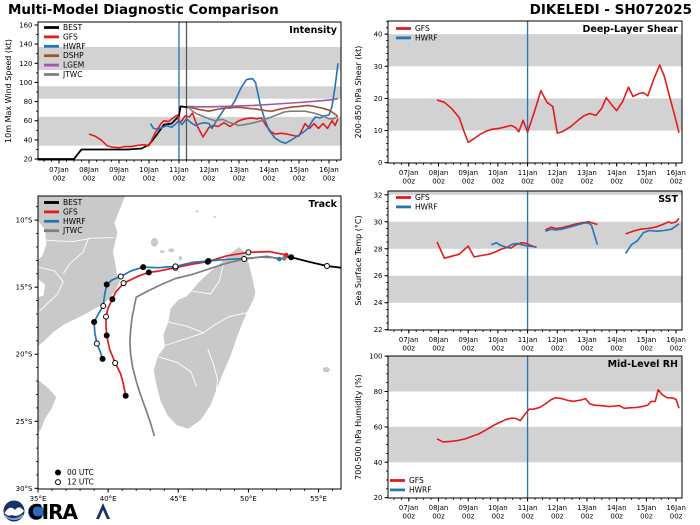  I want to click on svg-text: 80, so click(28, 102).